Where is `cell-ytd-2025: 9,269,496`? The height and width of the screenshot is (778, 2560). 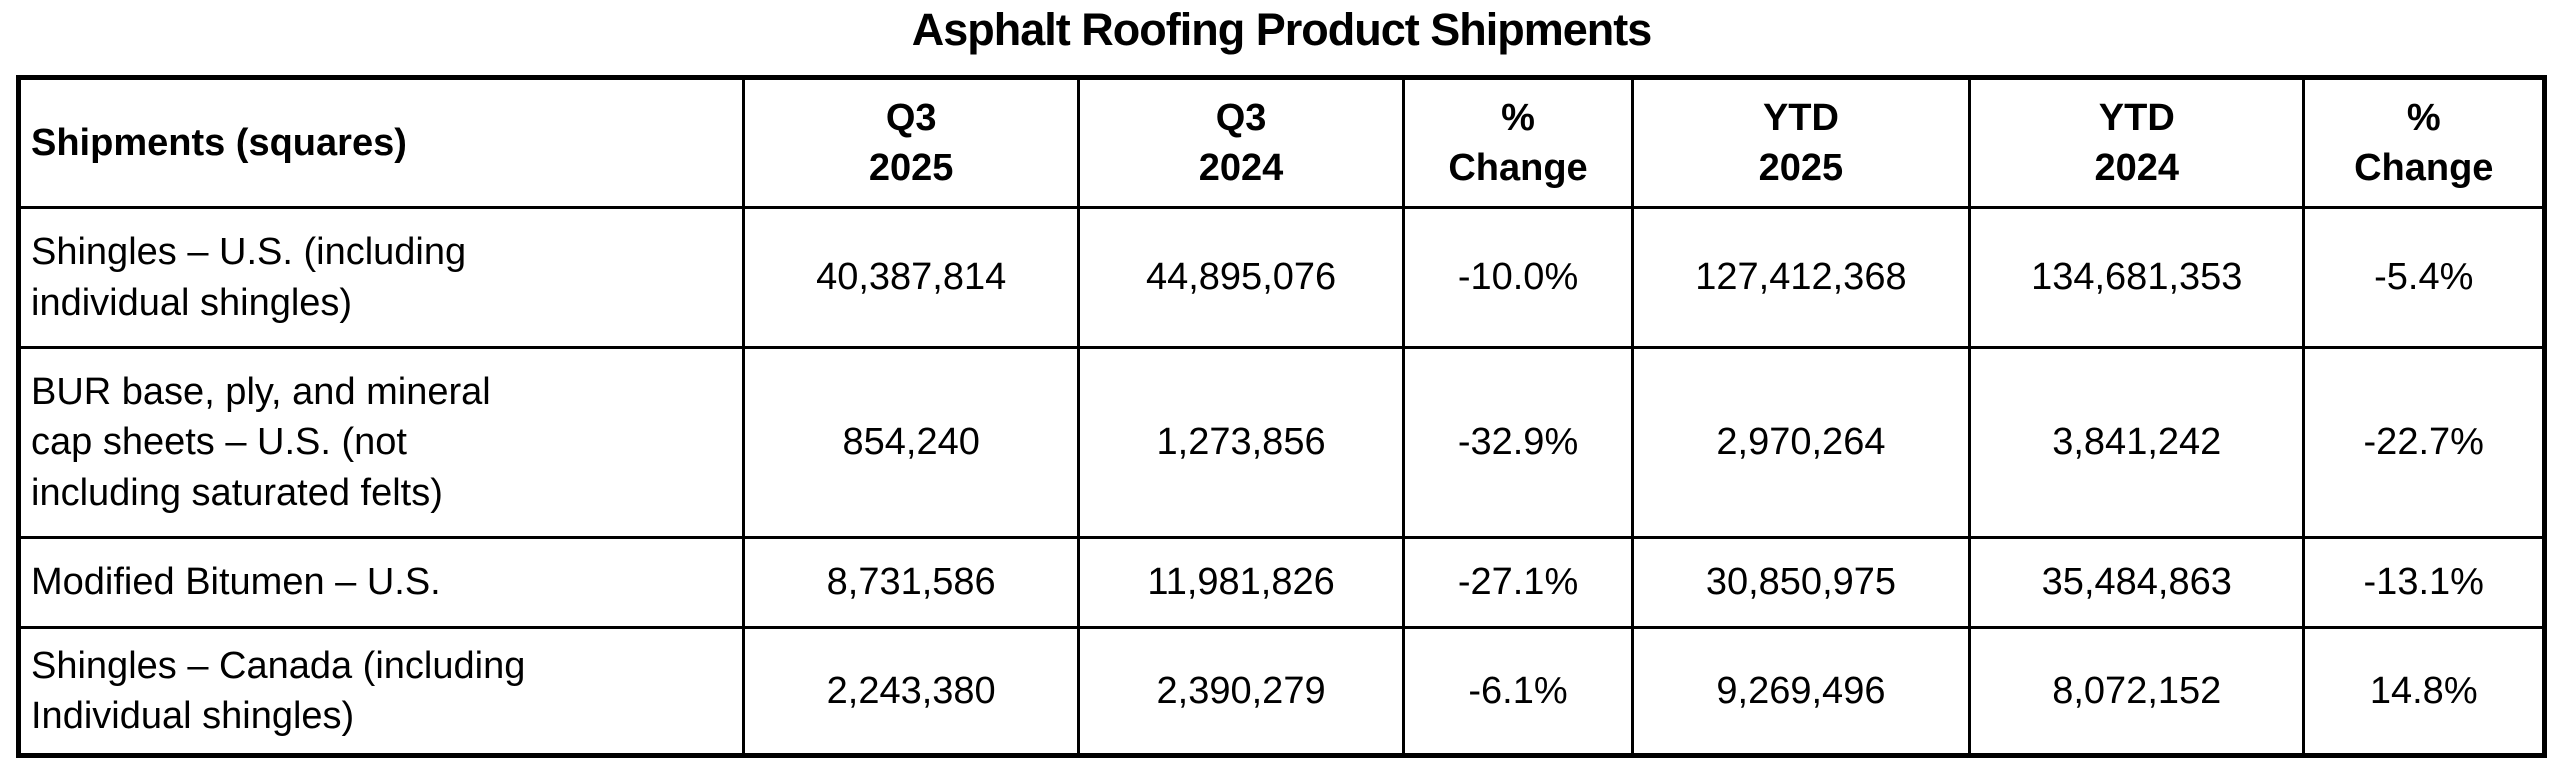
cell-ytd-2025: 9,269,496 is located at coordinates (1801, 691).